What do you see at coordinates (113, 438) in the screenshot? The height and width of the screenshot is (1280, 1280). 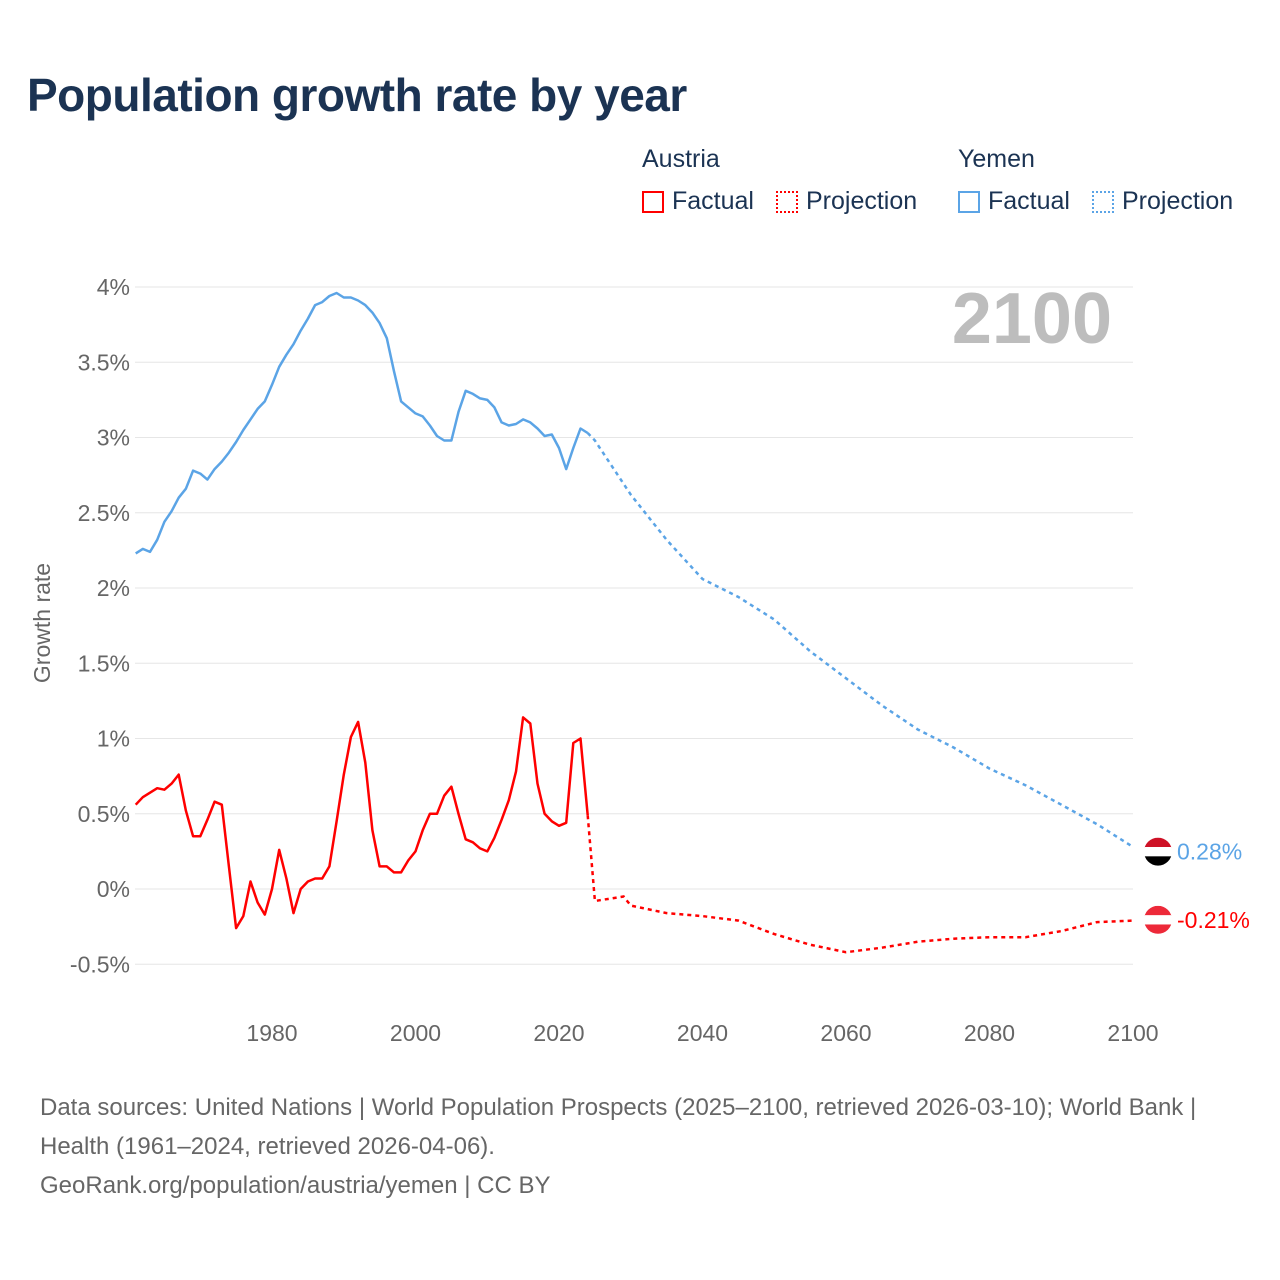 I see `y-tick-label: 3%` at bounding box center [113, 438].